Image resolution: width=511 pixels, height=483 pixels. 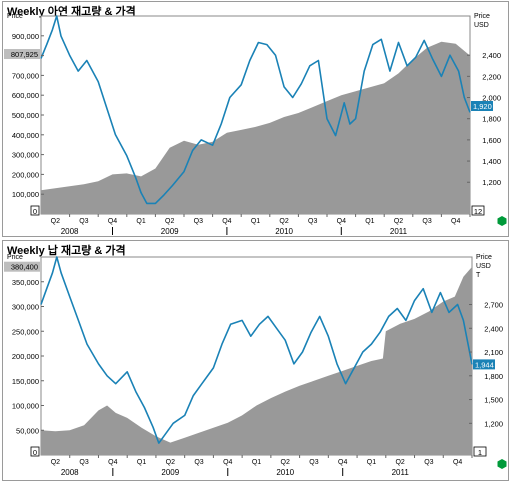 What do you see at coordinates (25, 75) in the screenshot?
I see `left-tick-label: 700,000` at bounding box center [25, 75].